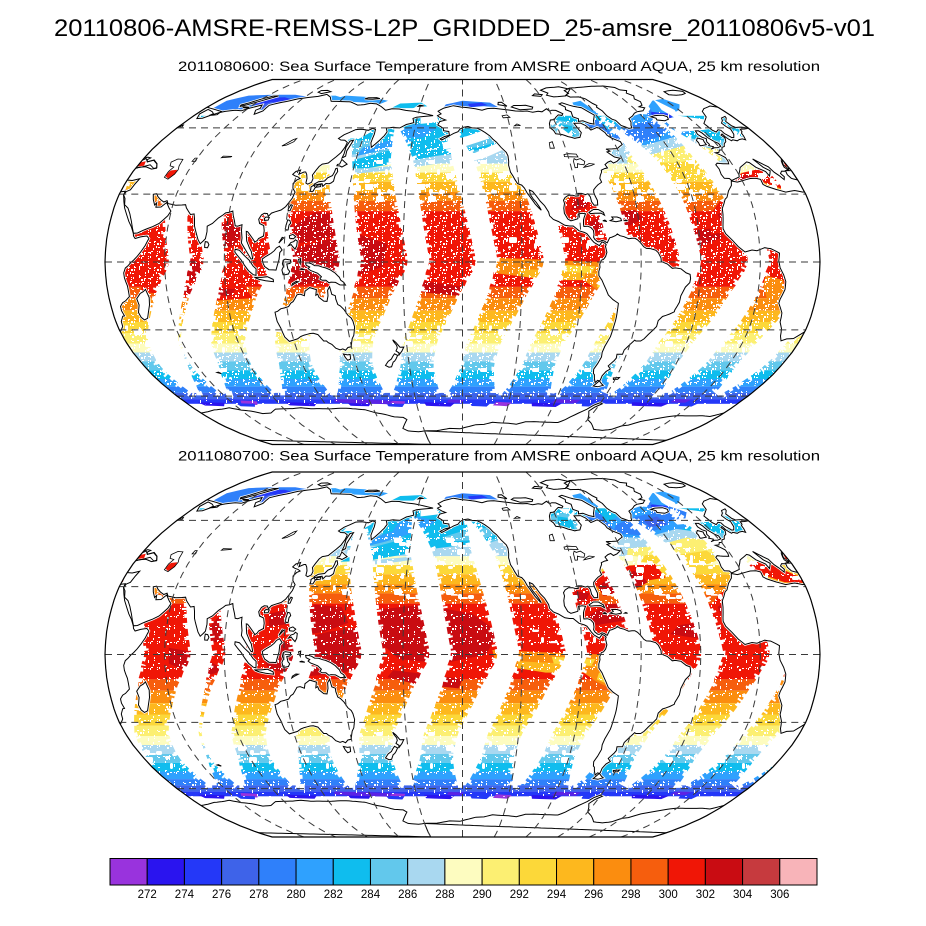  I want to click on svg-text: 286, so click(407, 895).